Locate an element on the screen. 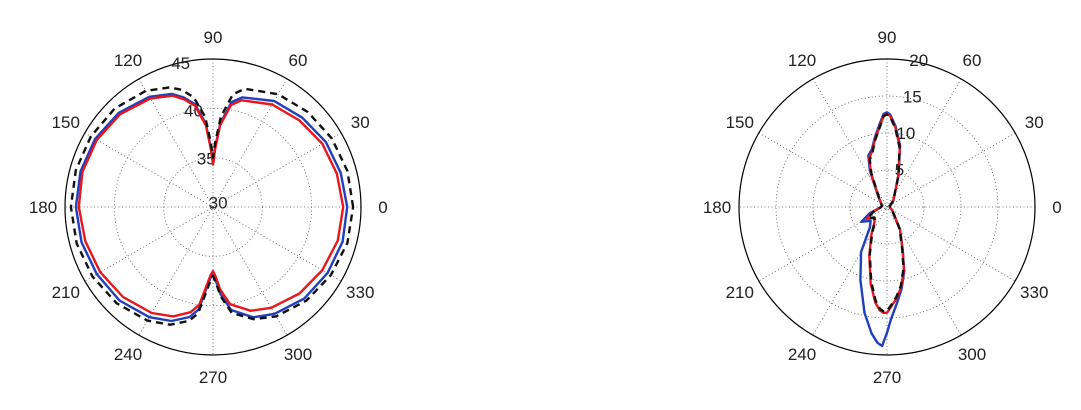 This screenshot has height=410, width=1081. radial-tick-label: 20 is located at coordinates (918, 60).